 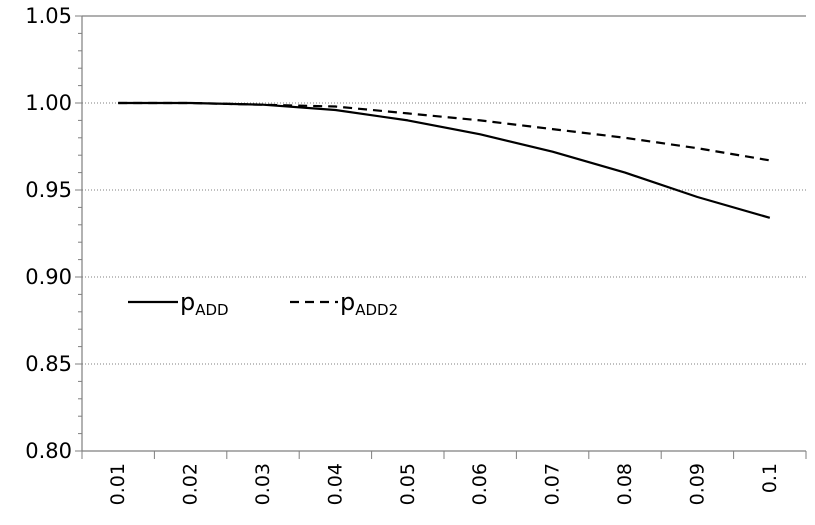 I want to click on y-tick-label-0.85: 0.85, so click(x=48, y=364).